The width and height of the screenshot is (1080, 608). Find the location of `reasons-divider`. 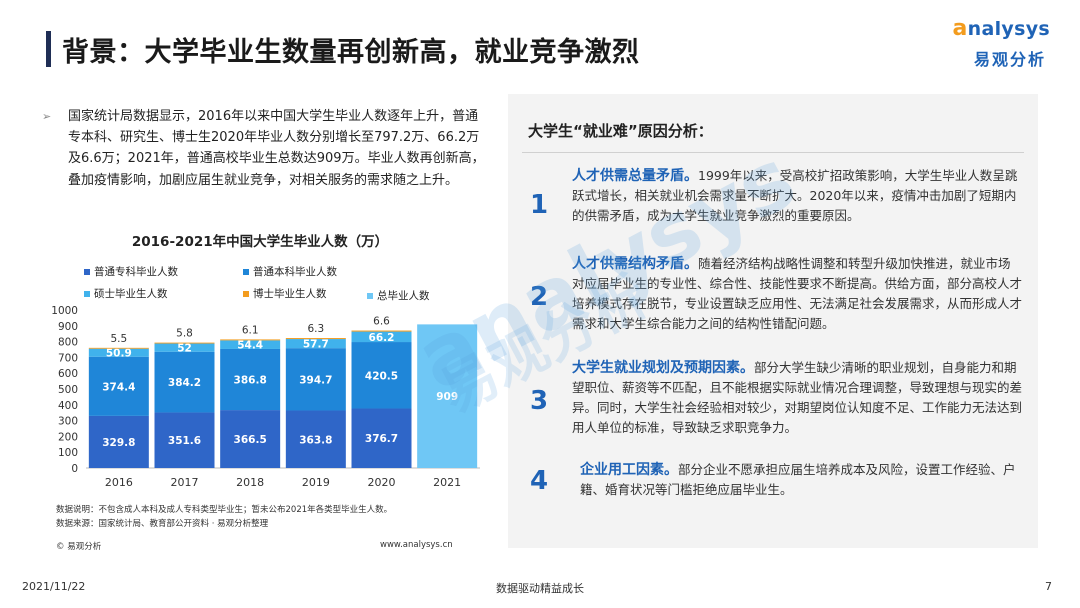

reasons-divider is located at coordinates (773, 152).